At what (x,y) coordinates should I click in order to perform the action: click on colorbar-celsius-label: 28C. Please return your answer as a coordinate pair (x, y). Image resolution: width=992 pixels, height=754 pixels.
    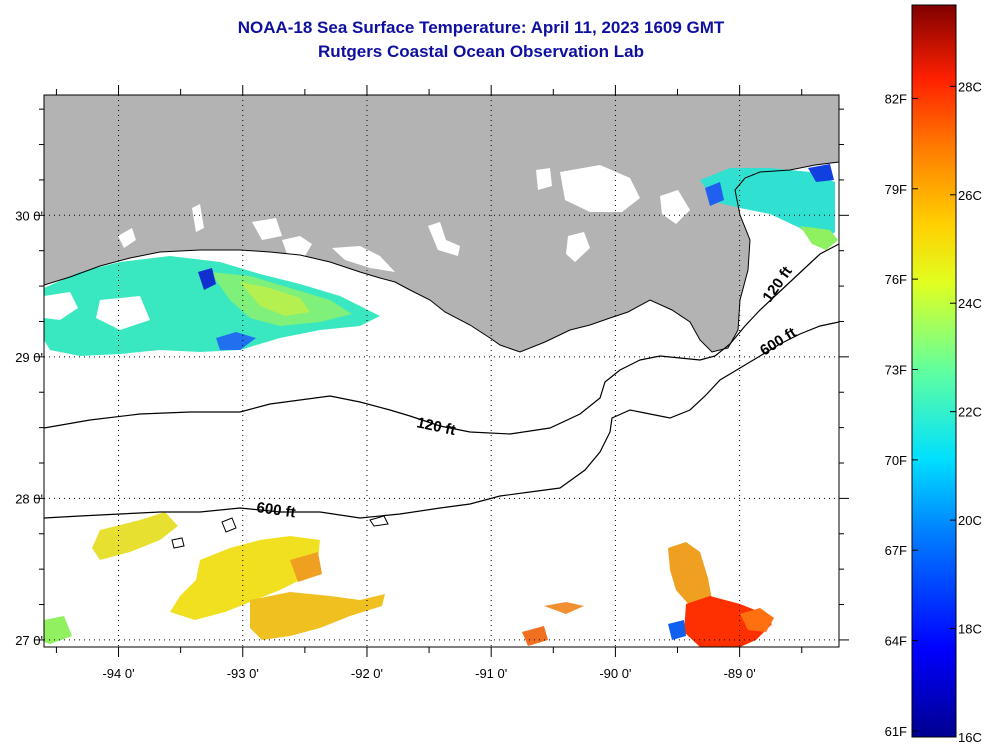
    Looking at the image, I should click on (970, 86).